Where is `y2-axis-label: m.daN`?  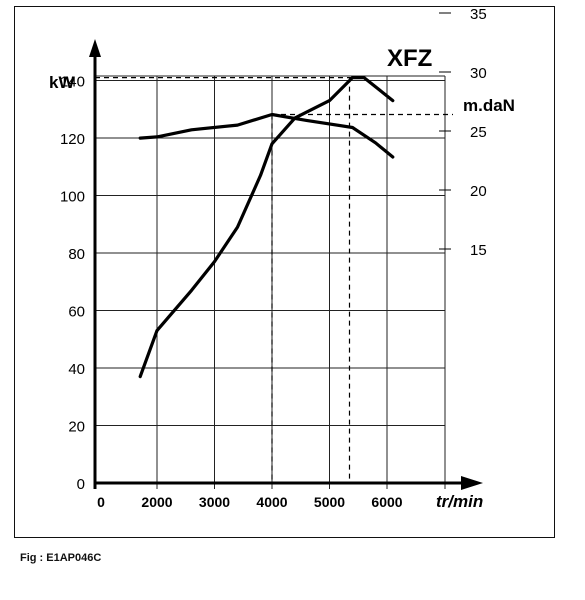 y2-axis-label: m.daN is located at coordinates (489, 105).